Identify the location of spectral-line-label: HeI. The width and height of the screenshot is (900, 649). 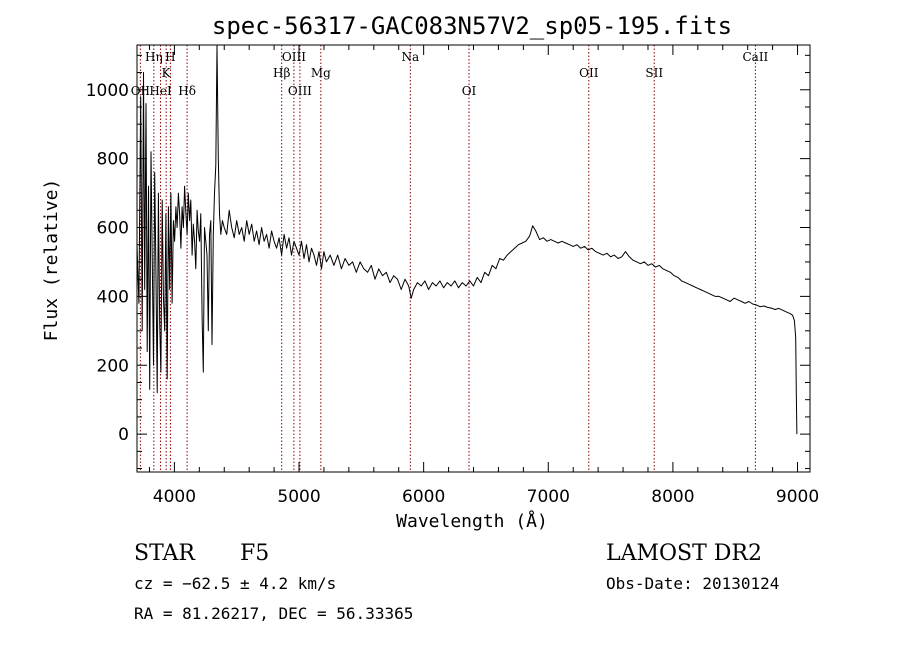
(160, 91).